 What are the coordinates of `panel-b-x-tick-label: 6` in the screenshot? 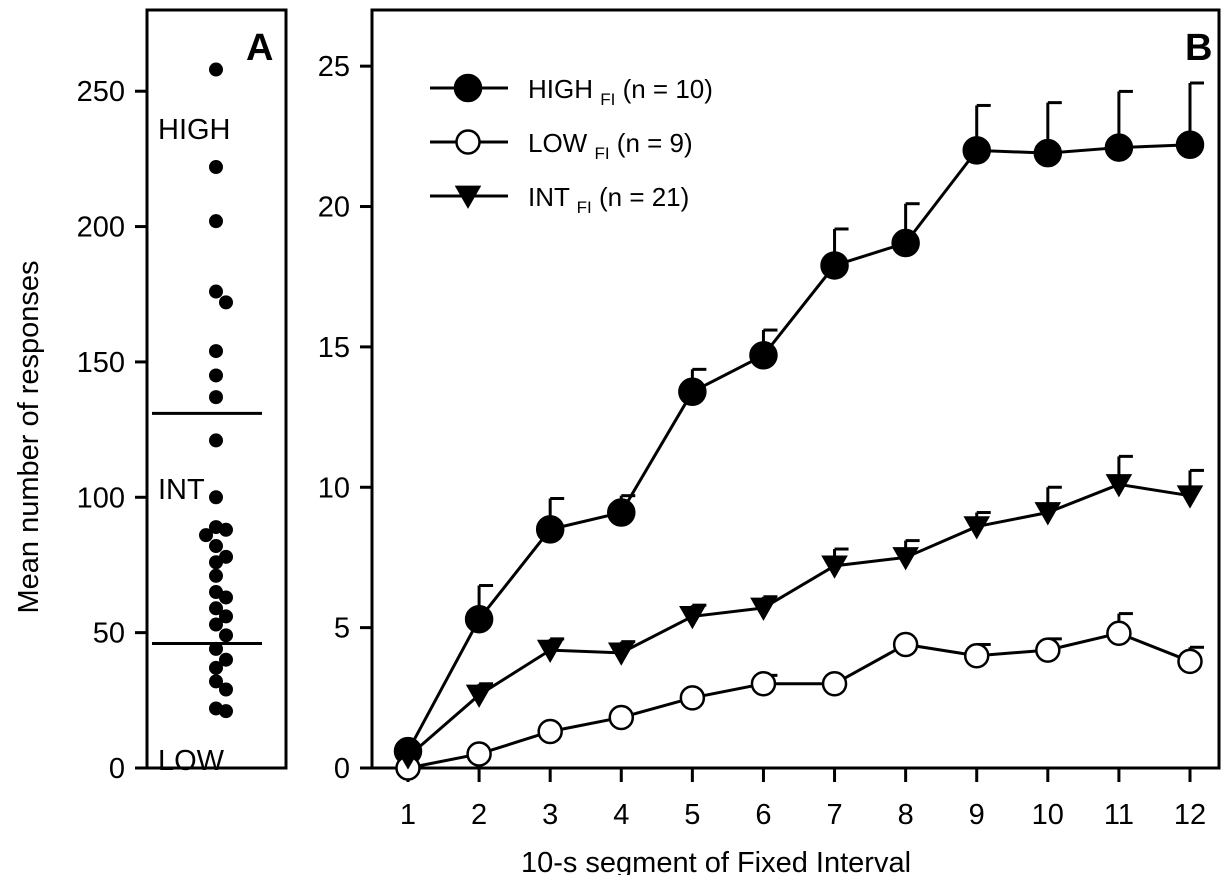 It's located at (763, 815).